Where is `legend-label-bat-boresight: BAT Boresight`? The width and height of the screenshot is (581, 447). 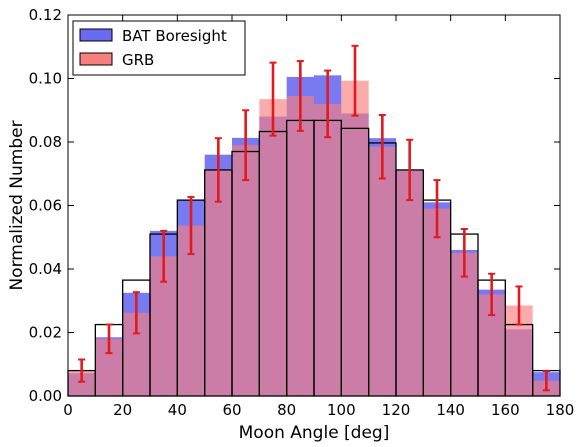
legend-label-bat-boresight: BAT Boresight is located at coordinates (174, 36).